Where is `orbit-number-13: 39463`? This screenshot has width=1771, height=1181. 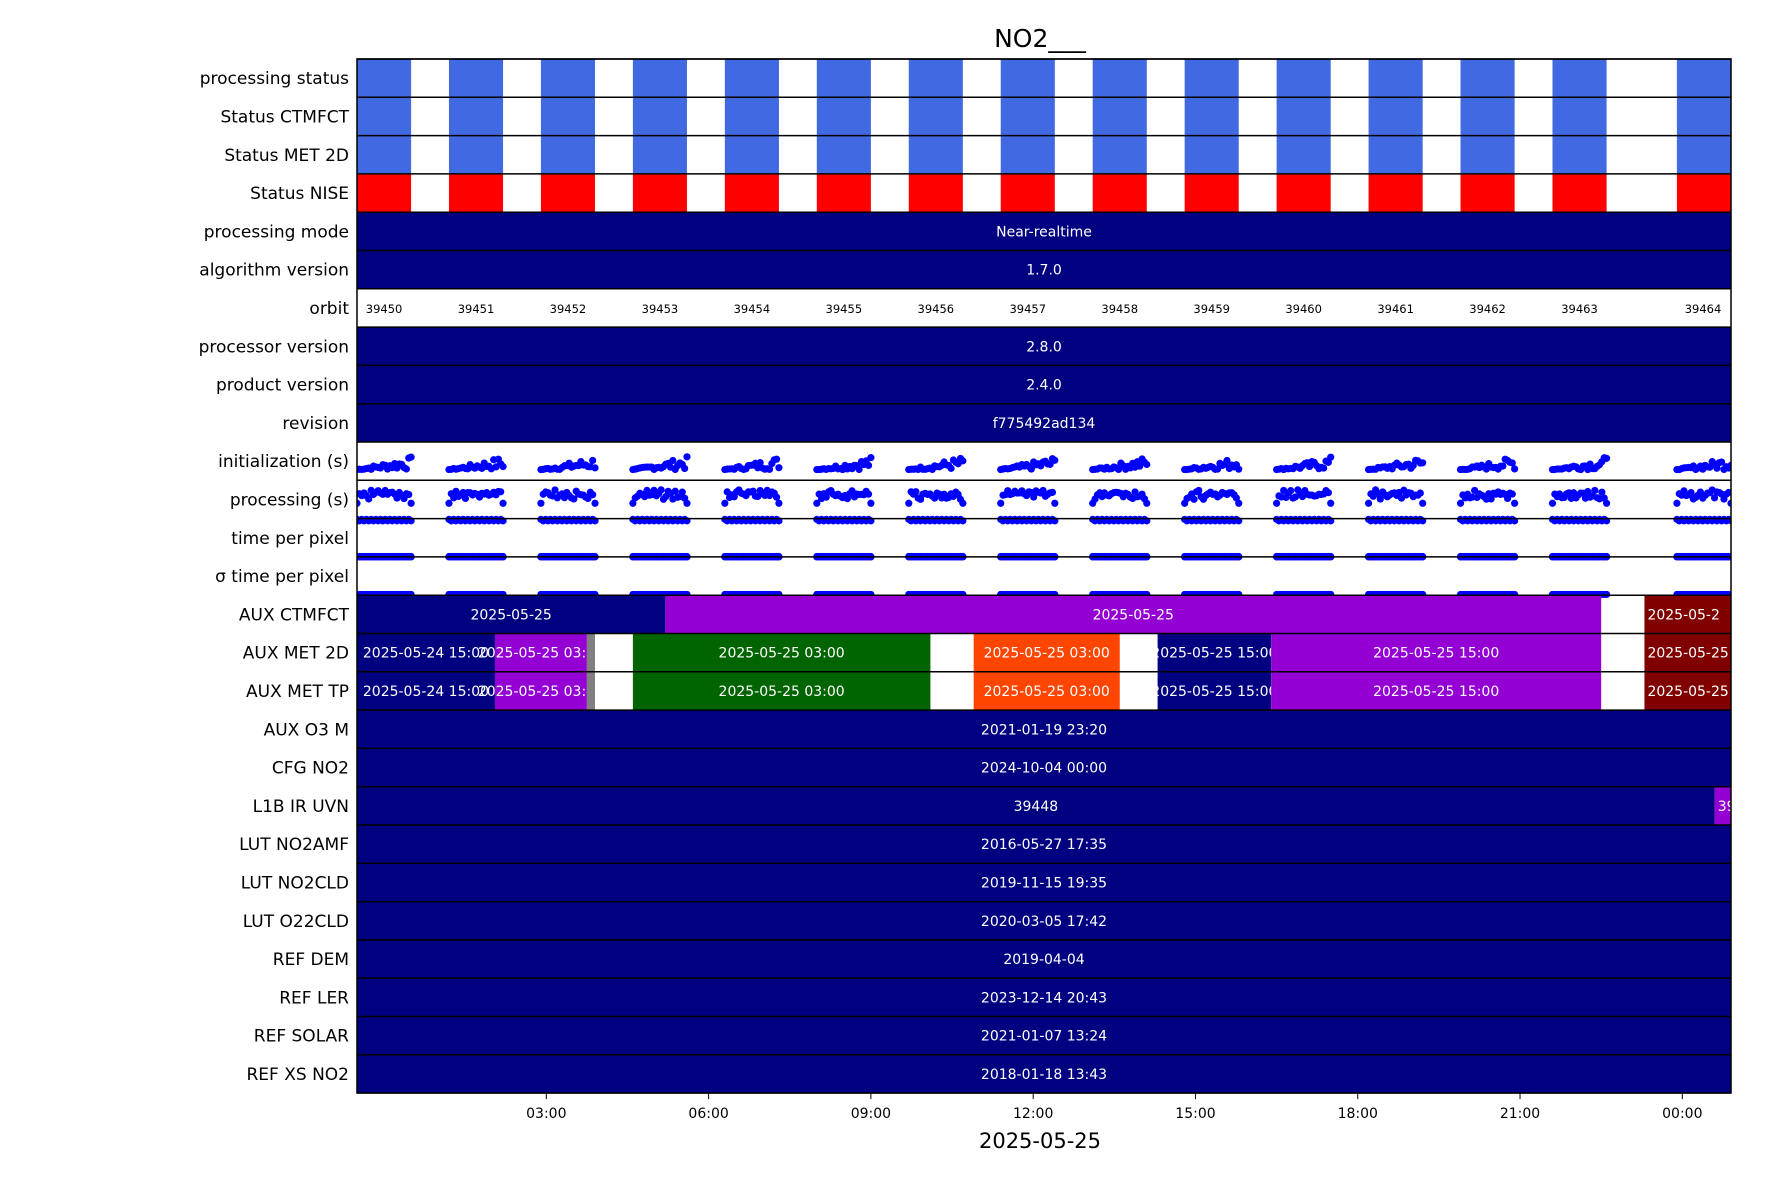
orbit-number-13: 39463 is located at coordinates (1579, 309).